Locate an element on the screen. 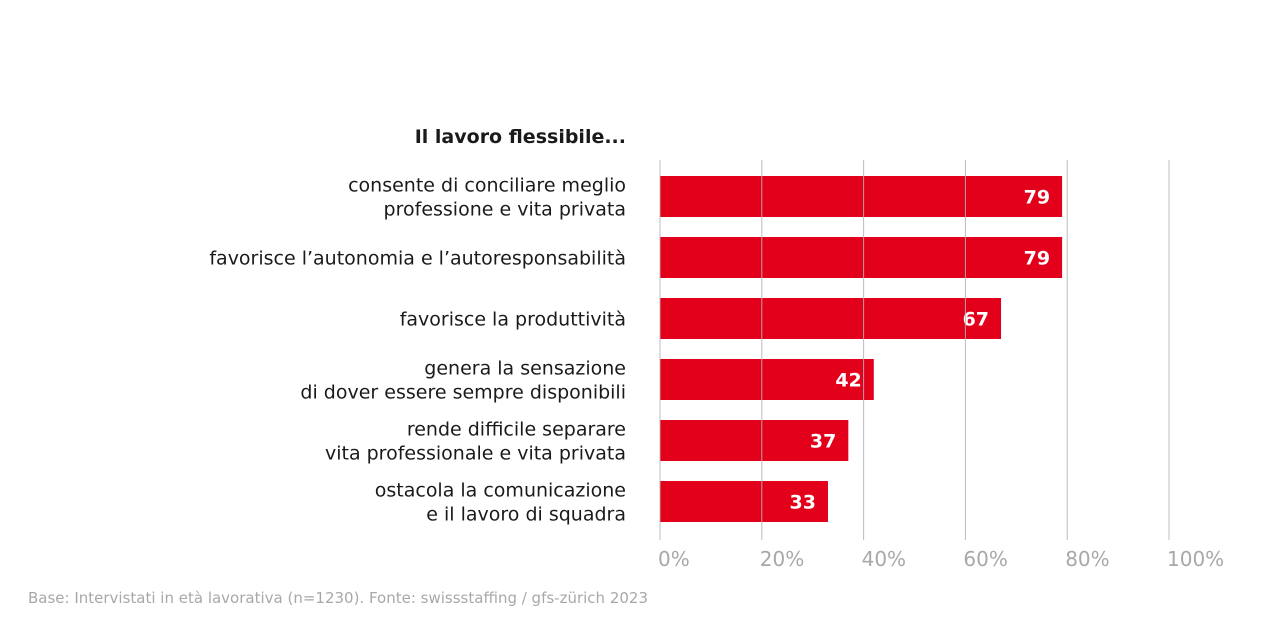 The width and height of the screenshot is (1262, 630). category-label-4-line-2: di dover essere sempre disponibili is located at coordinates (463, 393).